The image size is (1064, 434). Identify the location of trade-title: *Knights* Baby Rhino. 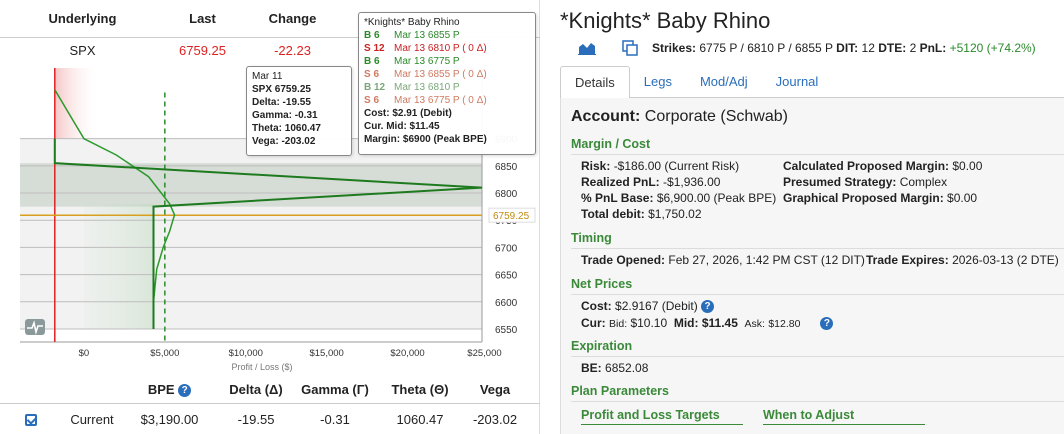
(665, 20).